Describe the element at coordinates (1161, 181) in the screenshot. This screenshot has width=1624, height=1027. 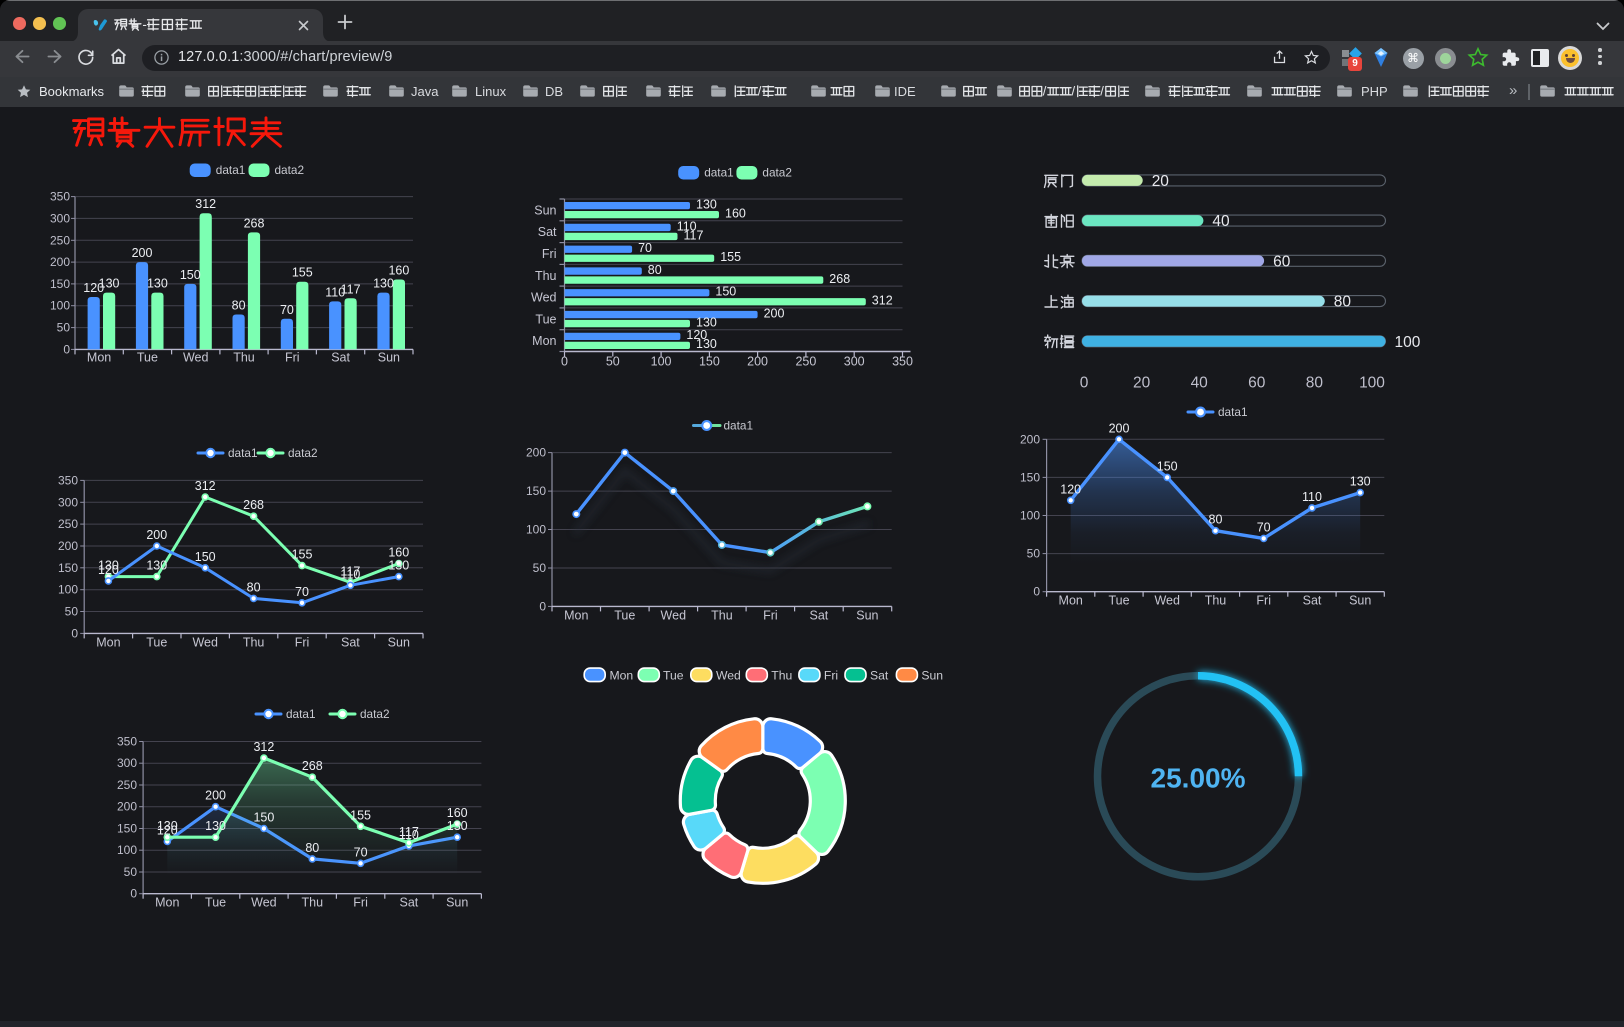
I see `svg-text: 20` at that location.